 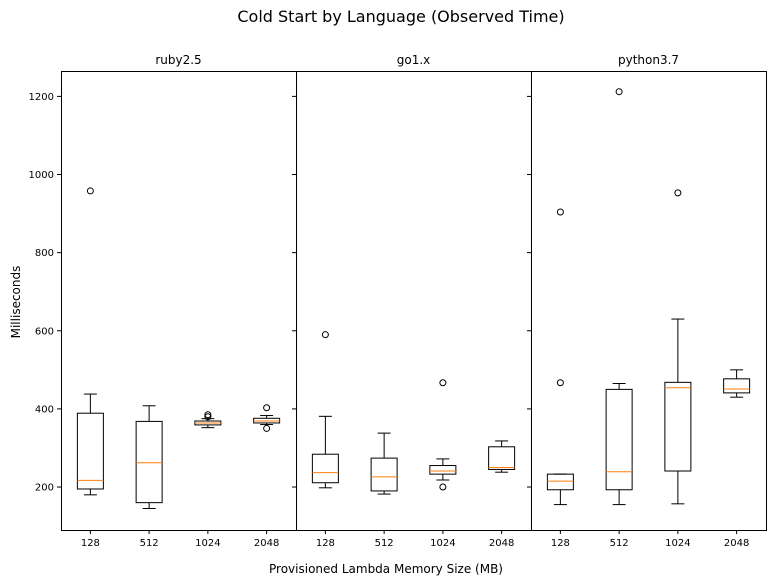 I want to click on panel-title: go1.x, so click(x=414, y=60).